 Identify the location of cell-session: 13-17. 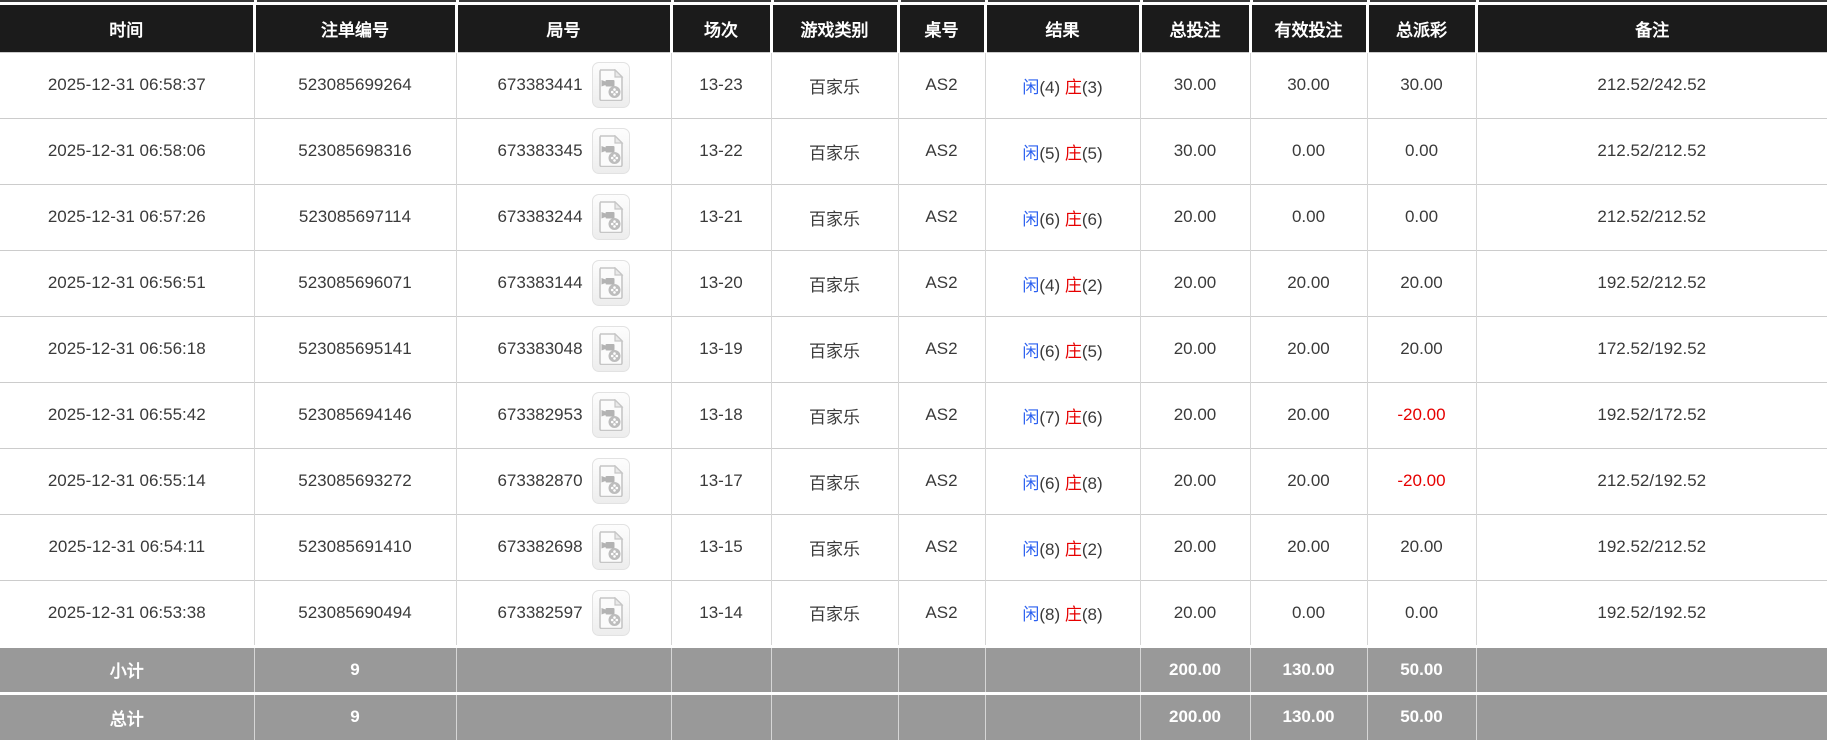
(720, 480).